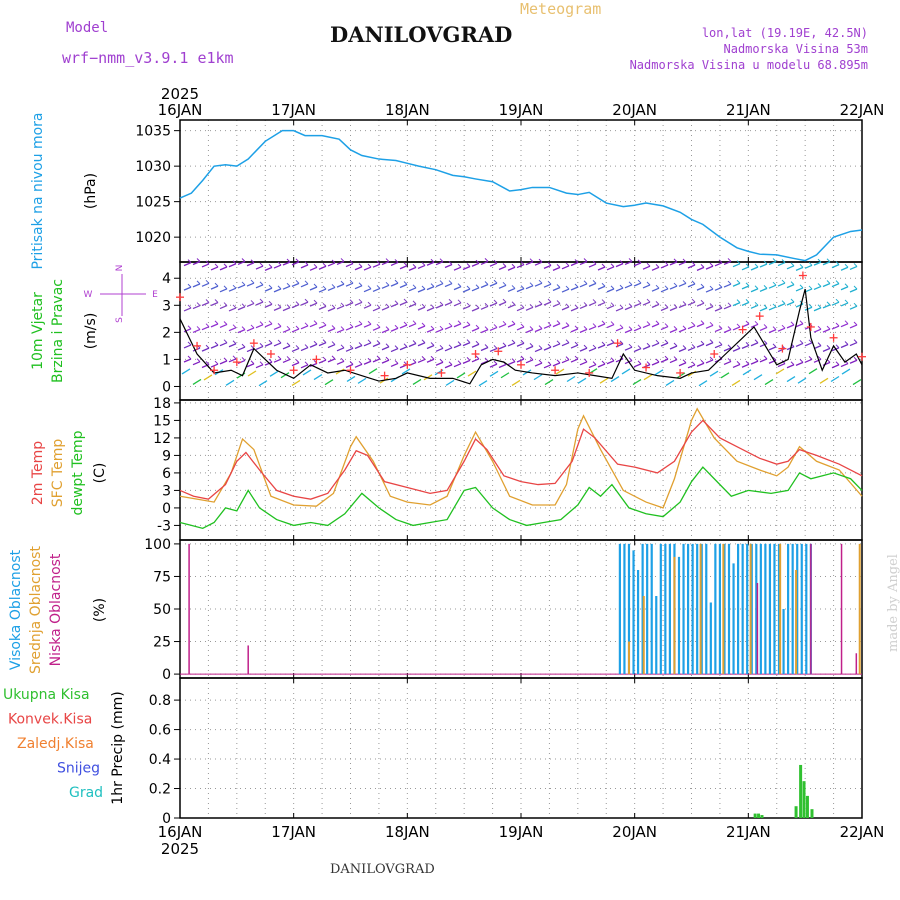 The height and width of the screenshot is (900, 900). I want to click on x-tick-label-top: 19JAN, so click(521, 110).